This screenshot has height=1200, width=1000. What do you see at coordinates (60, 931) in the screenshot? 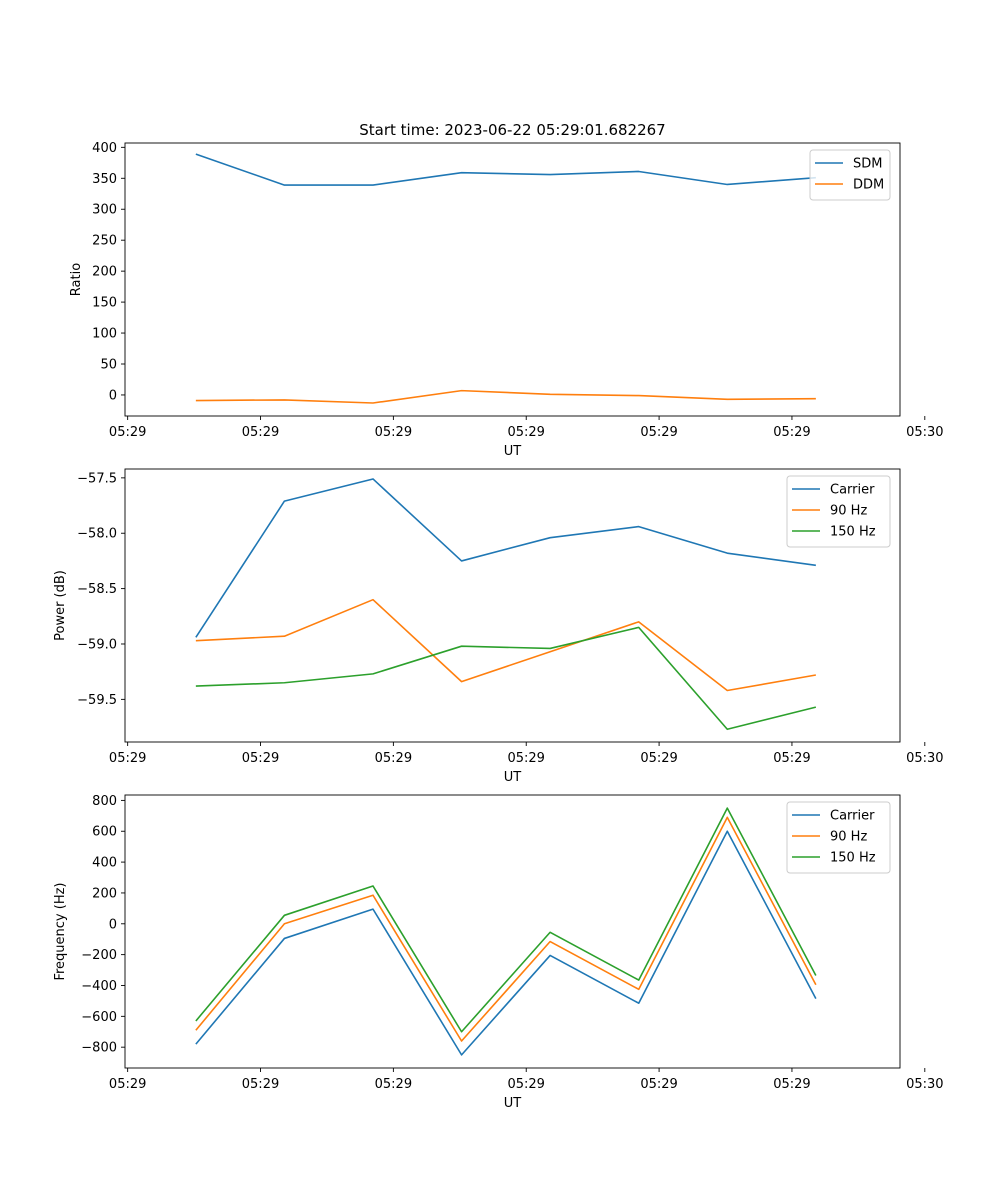
I see `y-axis-label: Frequency (Hz)` at bounding box center [60, 931].